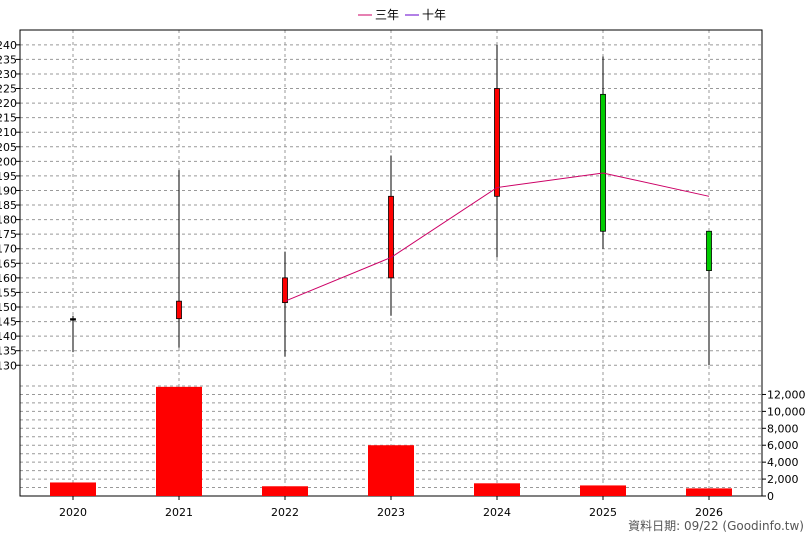 Image resolution: width=808 pixels, height=545 pixels. What do you see at coordinates (8, 45) in the screenshot?
I see `price-tick-label: 240` at bounding box center [8, 45].